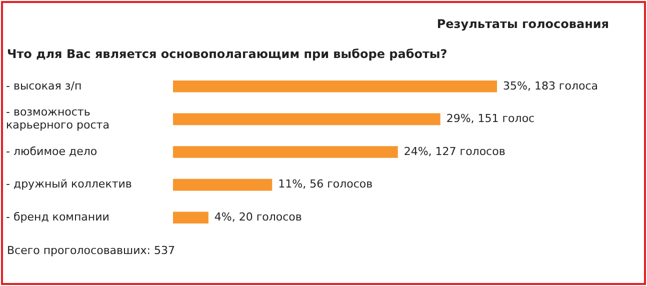 The image size is (647, 286). Describe the element at coordinates (91, 250) in the screenshot. I see `text: Всего проголосовавших: 537` at that location.